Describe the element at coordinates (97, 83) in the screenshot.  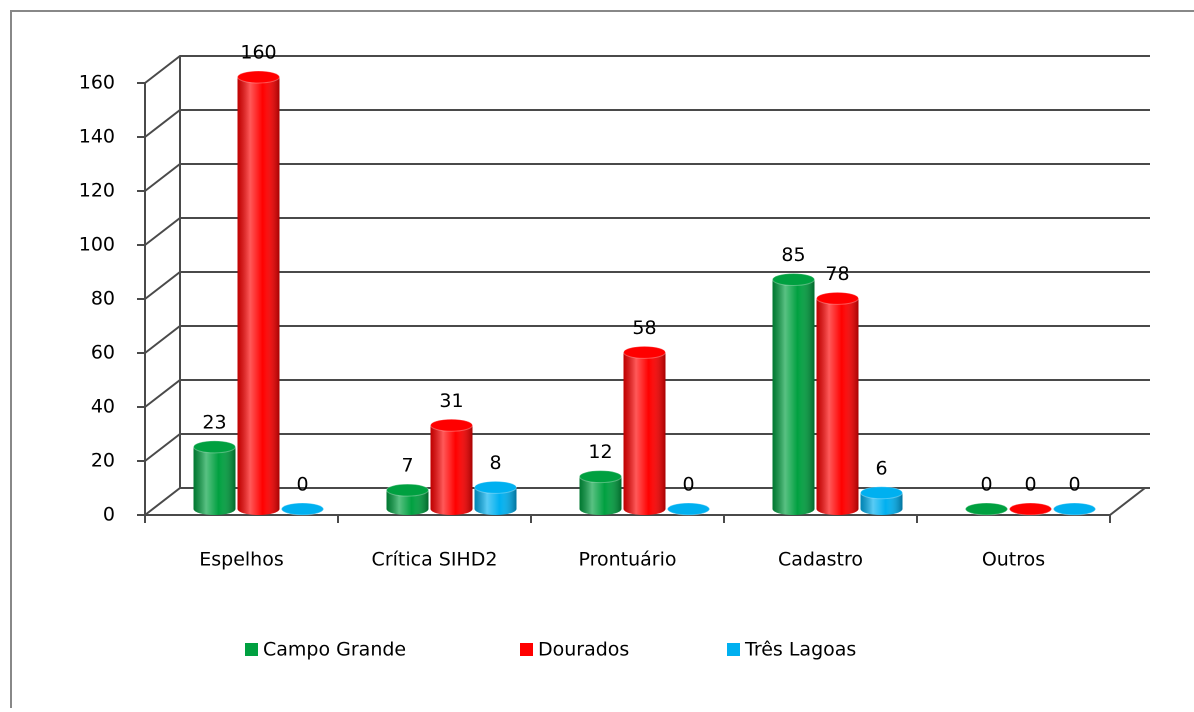
I see `y-tick-label: 160` at that location.